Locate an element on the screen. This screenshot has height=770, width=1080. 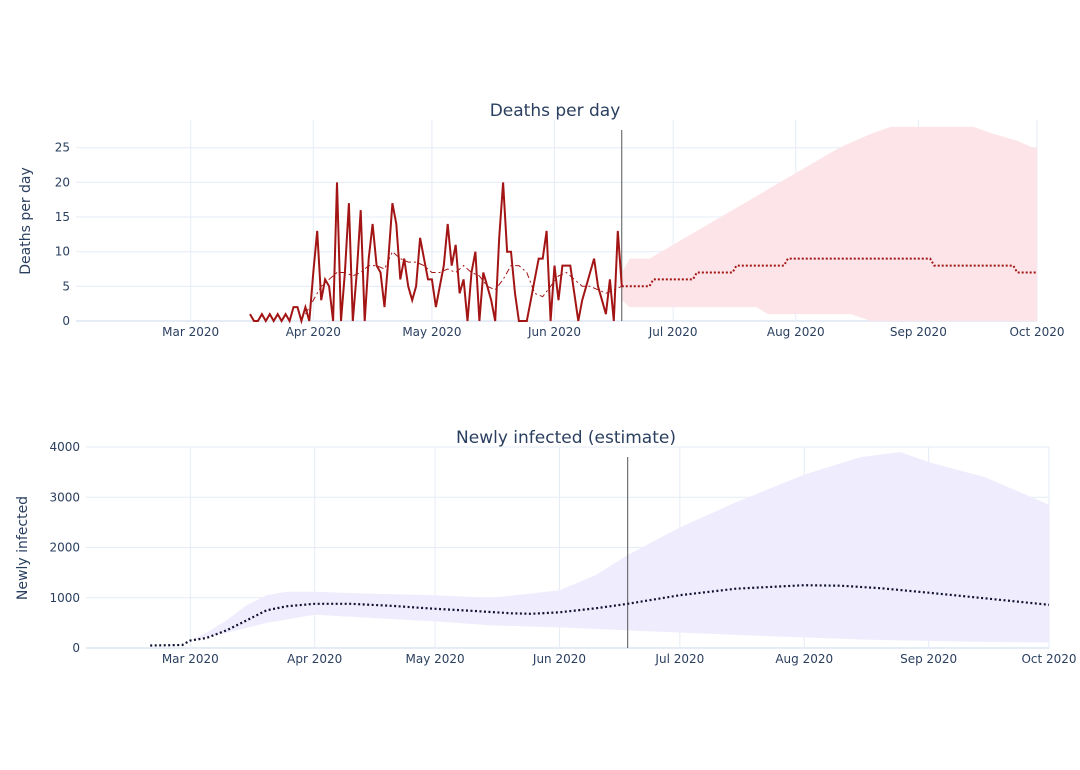
y-tick-label: 2000 is located at coordinates (64, 548).